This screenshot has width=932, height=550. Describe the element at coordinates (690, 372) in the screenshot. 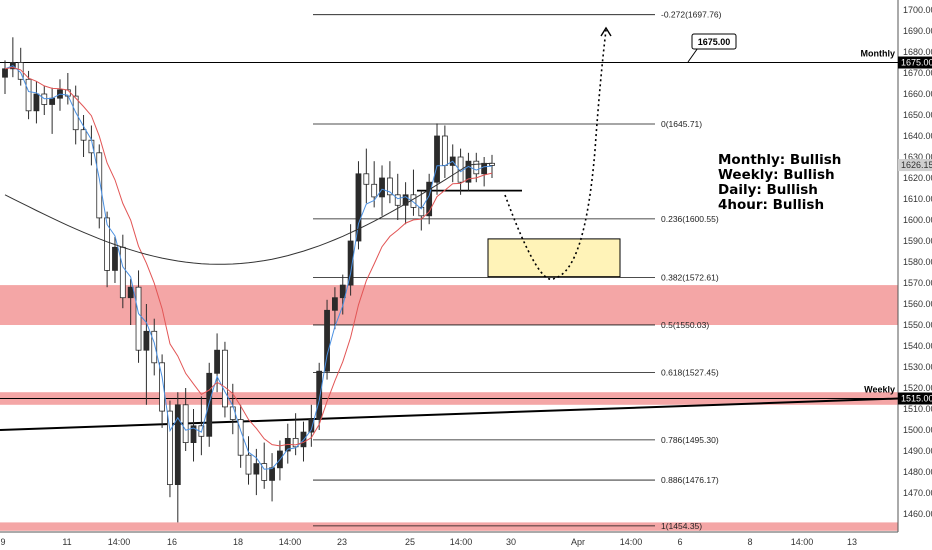

I see `fib-label: 0.618(1527.45)` at that location.